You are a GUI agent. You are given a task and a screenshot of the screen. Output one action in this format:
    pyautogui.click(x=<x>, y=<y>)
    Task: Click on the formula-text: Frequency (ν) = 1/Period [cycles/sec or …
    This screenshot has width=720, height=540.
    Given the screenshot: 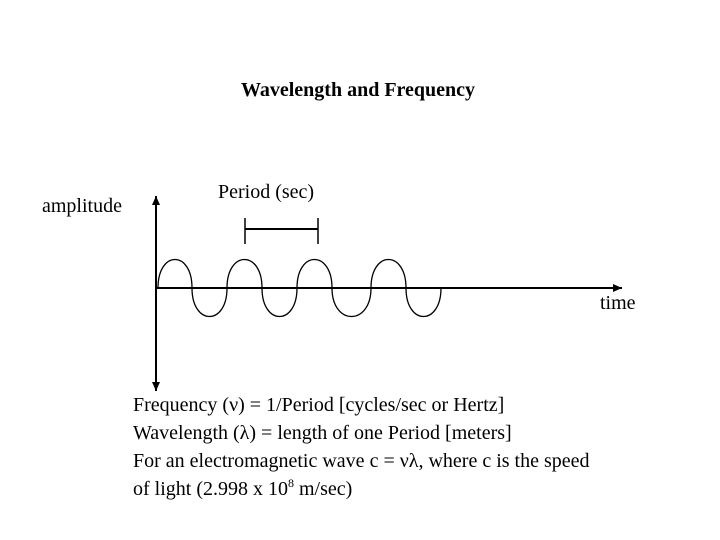 What is the action you would take?
    pyautogui.click(x=361, y=447)
    